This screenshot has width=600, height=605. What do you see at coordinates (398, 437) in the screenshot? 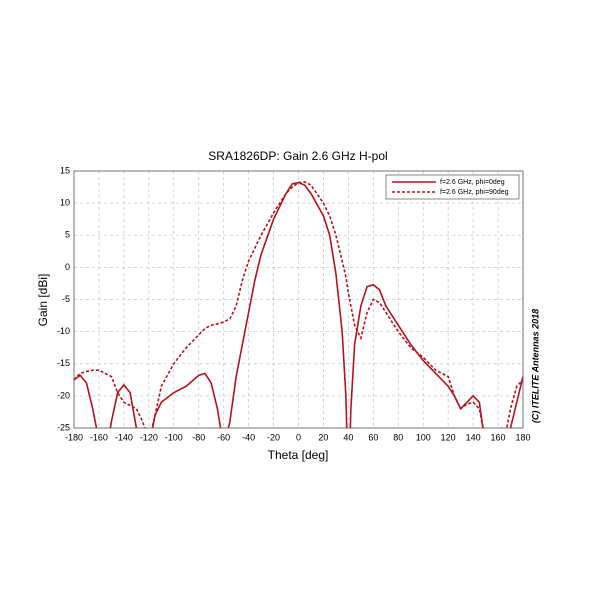
I see `x-tick-label: 80` at bounding box center [398, 437].